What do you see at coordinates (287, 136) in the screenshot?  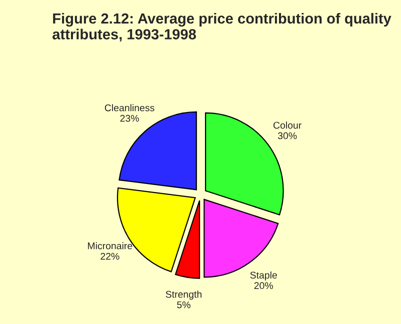 I see `data-label: 30%` at bounding box center [287, 136].